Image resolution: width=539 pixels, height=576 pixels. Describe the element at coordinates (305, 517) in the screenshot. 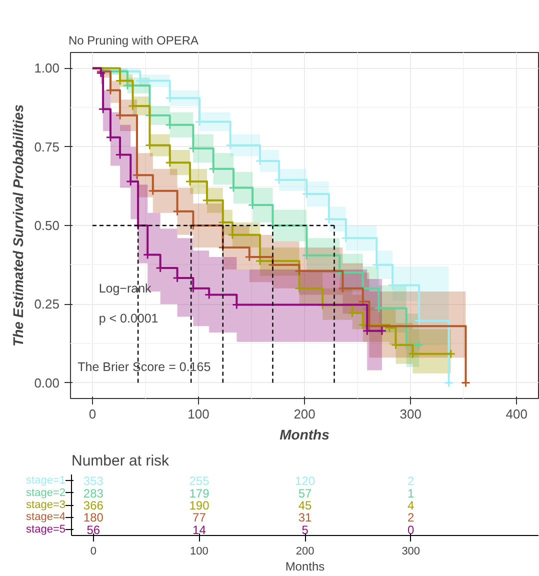

I see `data-label: 31` at that location.